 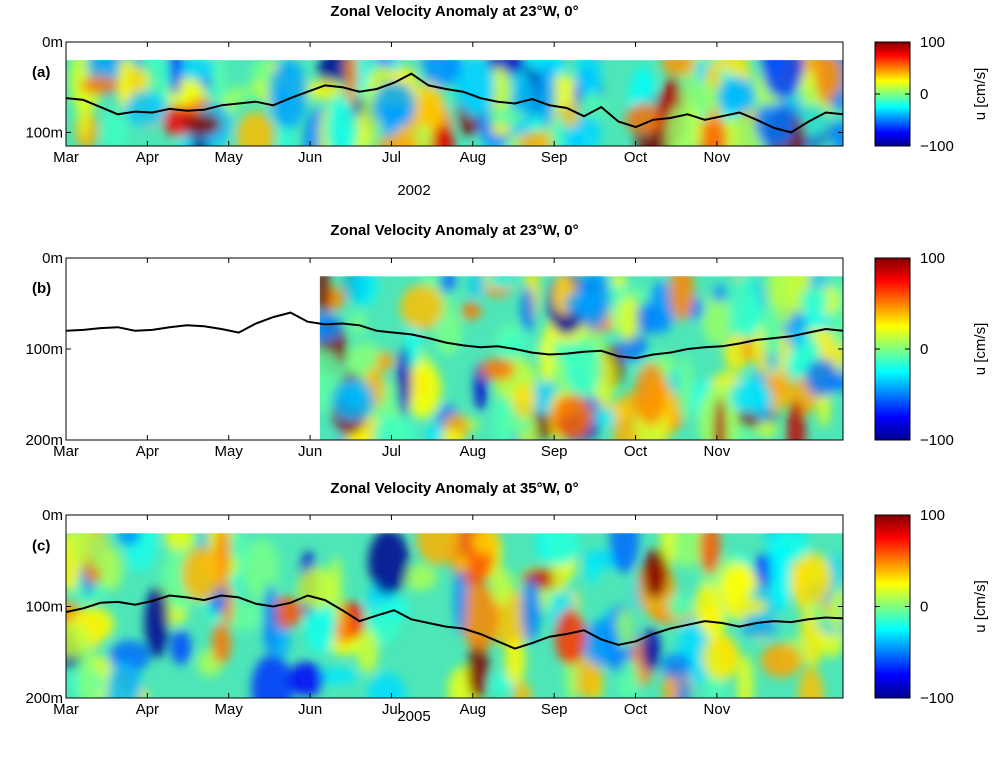 What do you see at coordinates (41, 72) in the screenshot?
I see `panel-label: (a)` at bounding box center [41, 72].